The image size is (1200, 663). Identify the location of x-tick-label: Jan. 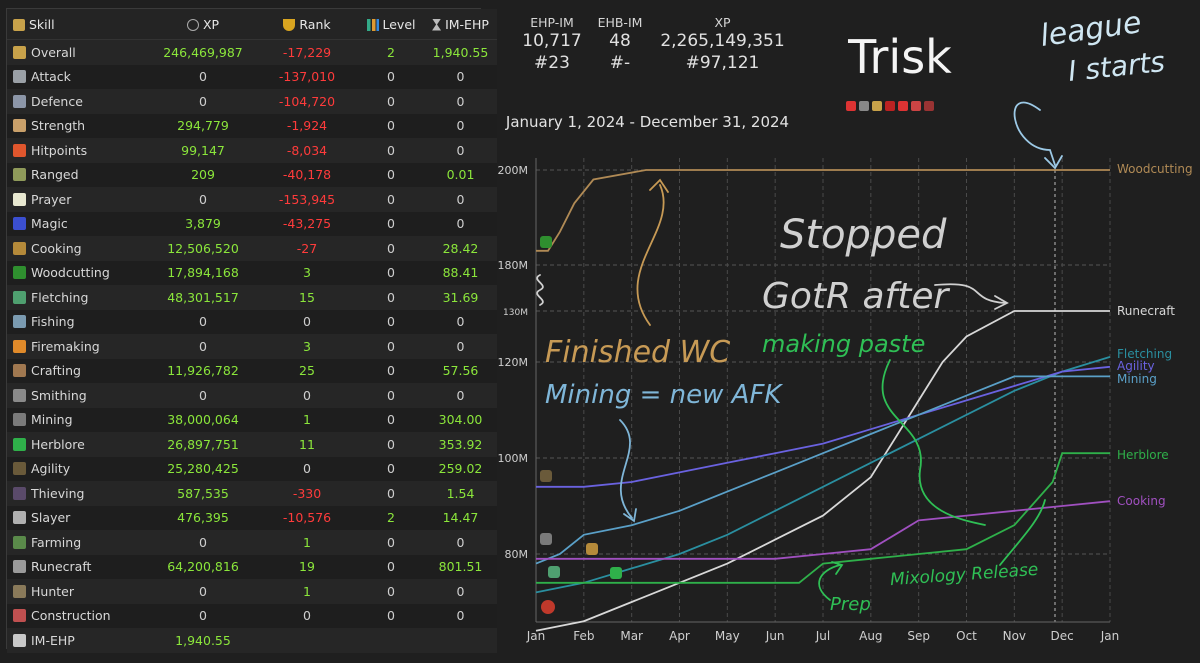
(536, 636).